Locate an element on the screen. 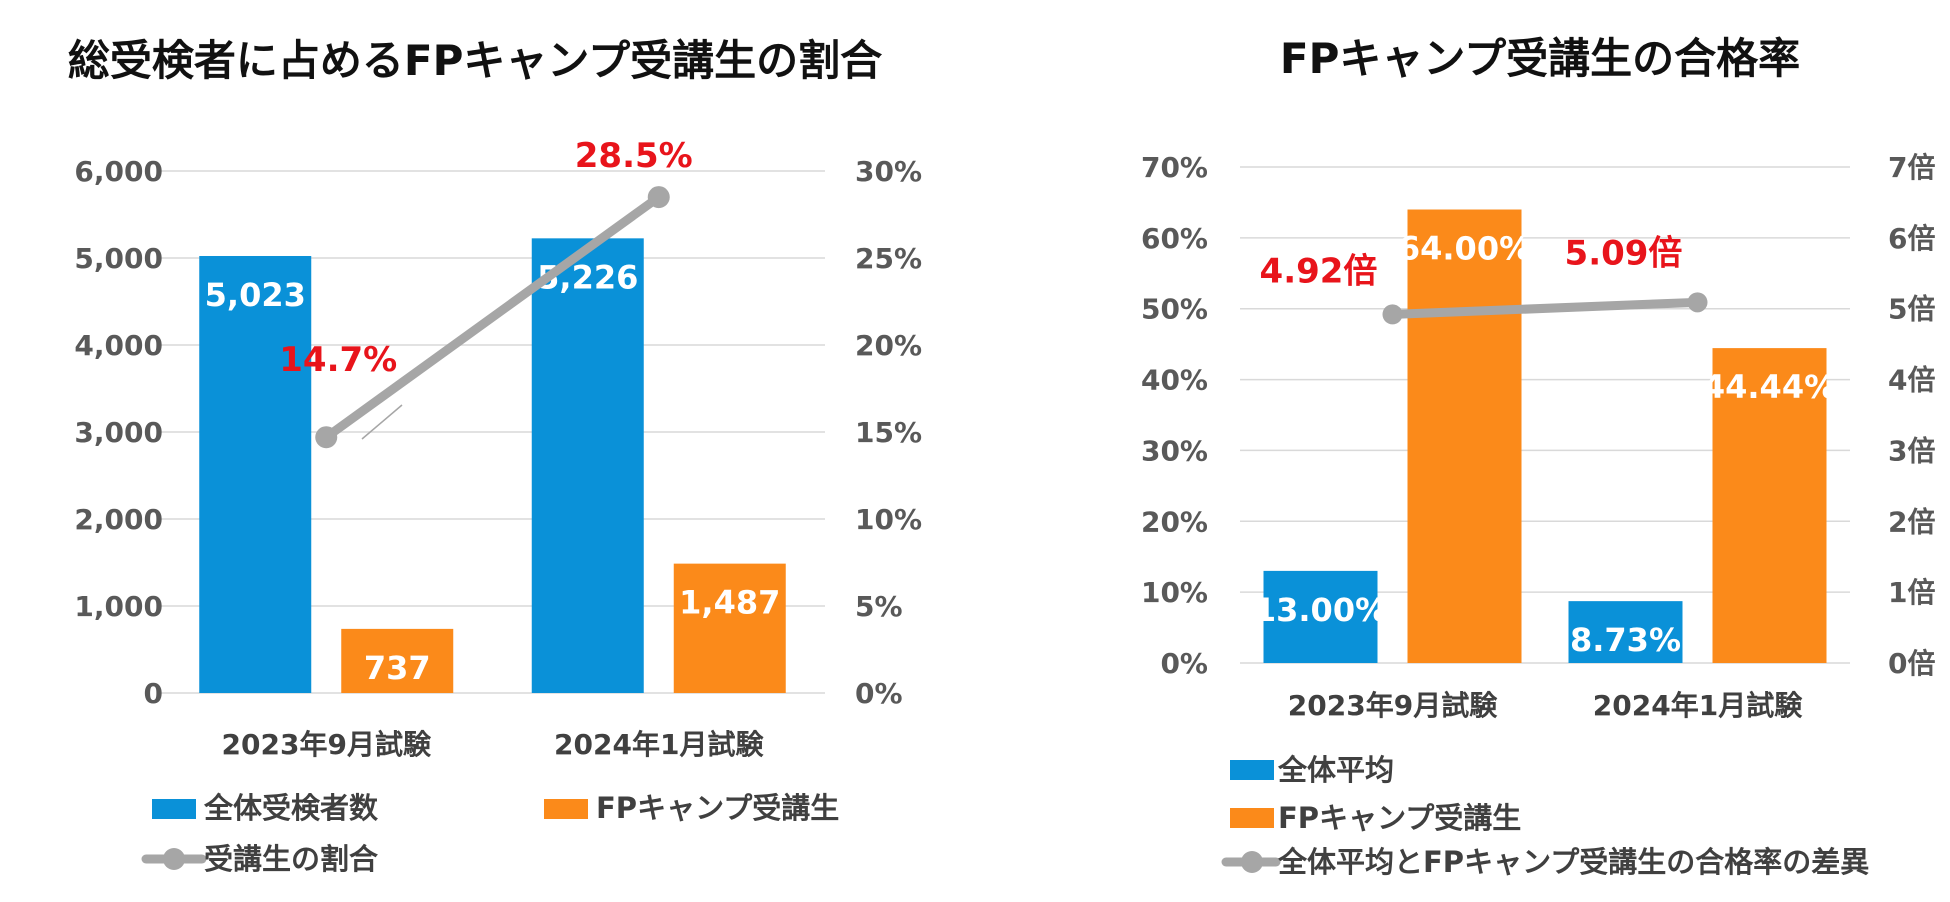  y-tick-right: 6倍 is located at coordinates (1911, 238).